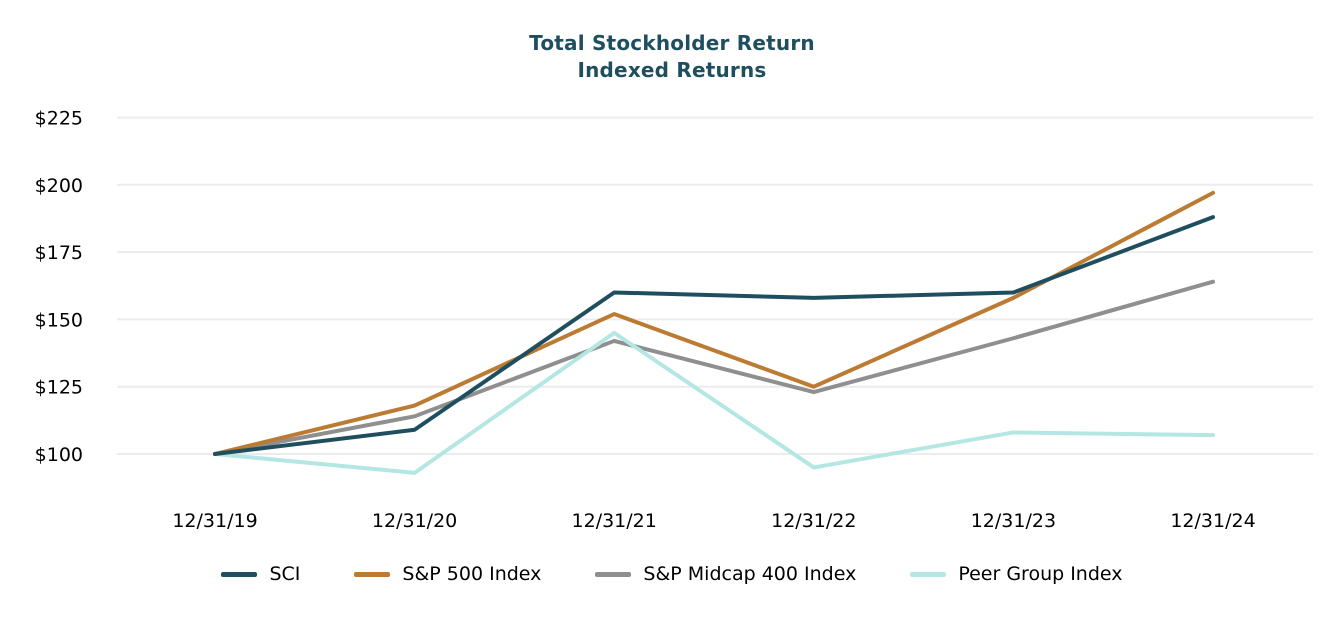  What do you see at coordinates (59, 455) in the screenshot?
I see `y-axis-tick-label: $100` at bounding box center [59, 455].